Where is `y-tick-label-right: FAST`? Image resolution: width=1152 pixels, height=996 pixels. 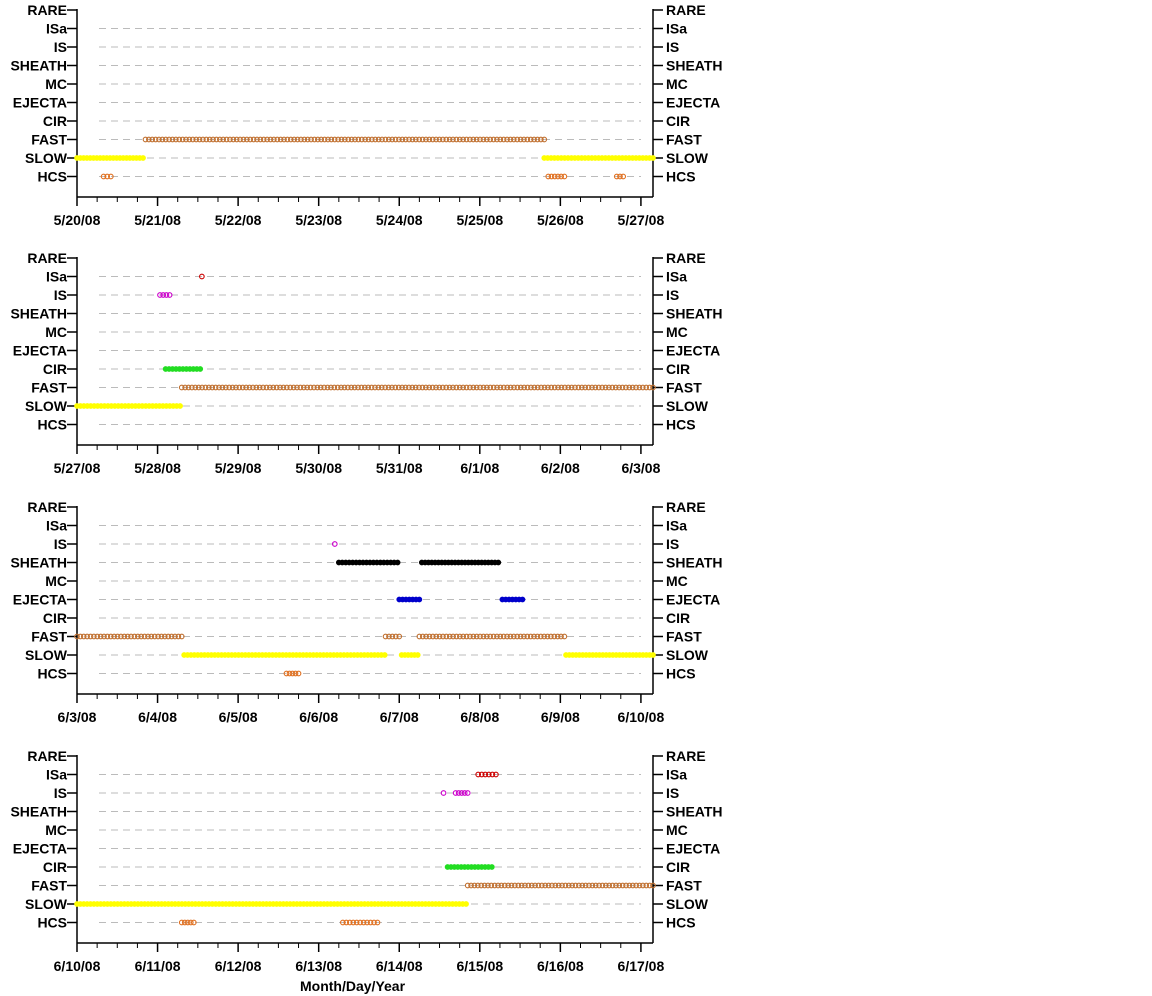 y-tick-label-right: FAST is located at coordinates (684, 388).